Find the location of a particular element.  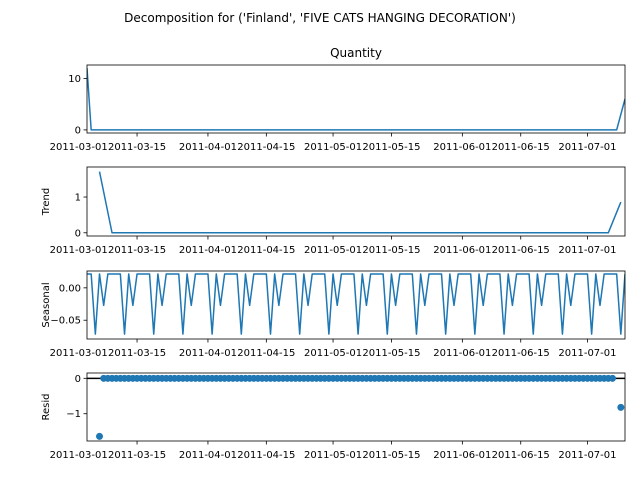

y-axis-label: Resid is located at coordinates (46, 407).